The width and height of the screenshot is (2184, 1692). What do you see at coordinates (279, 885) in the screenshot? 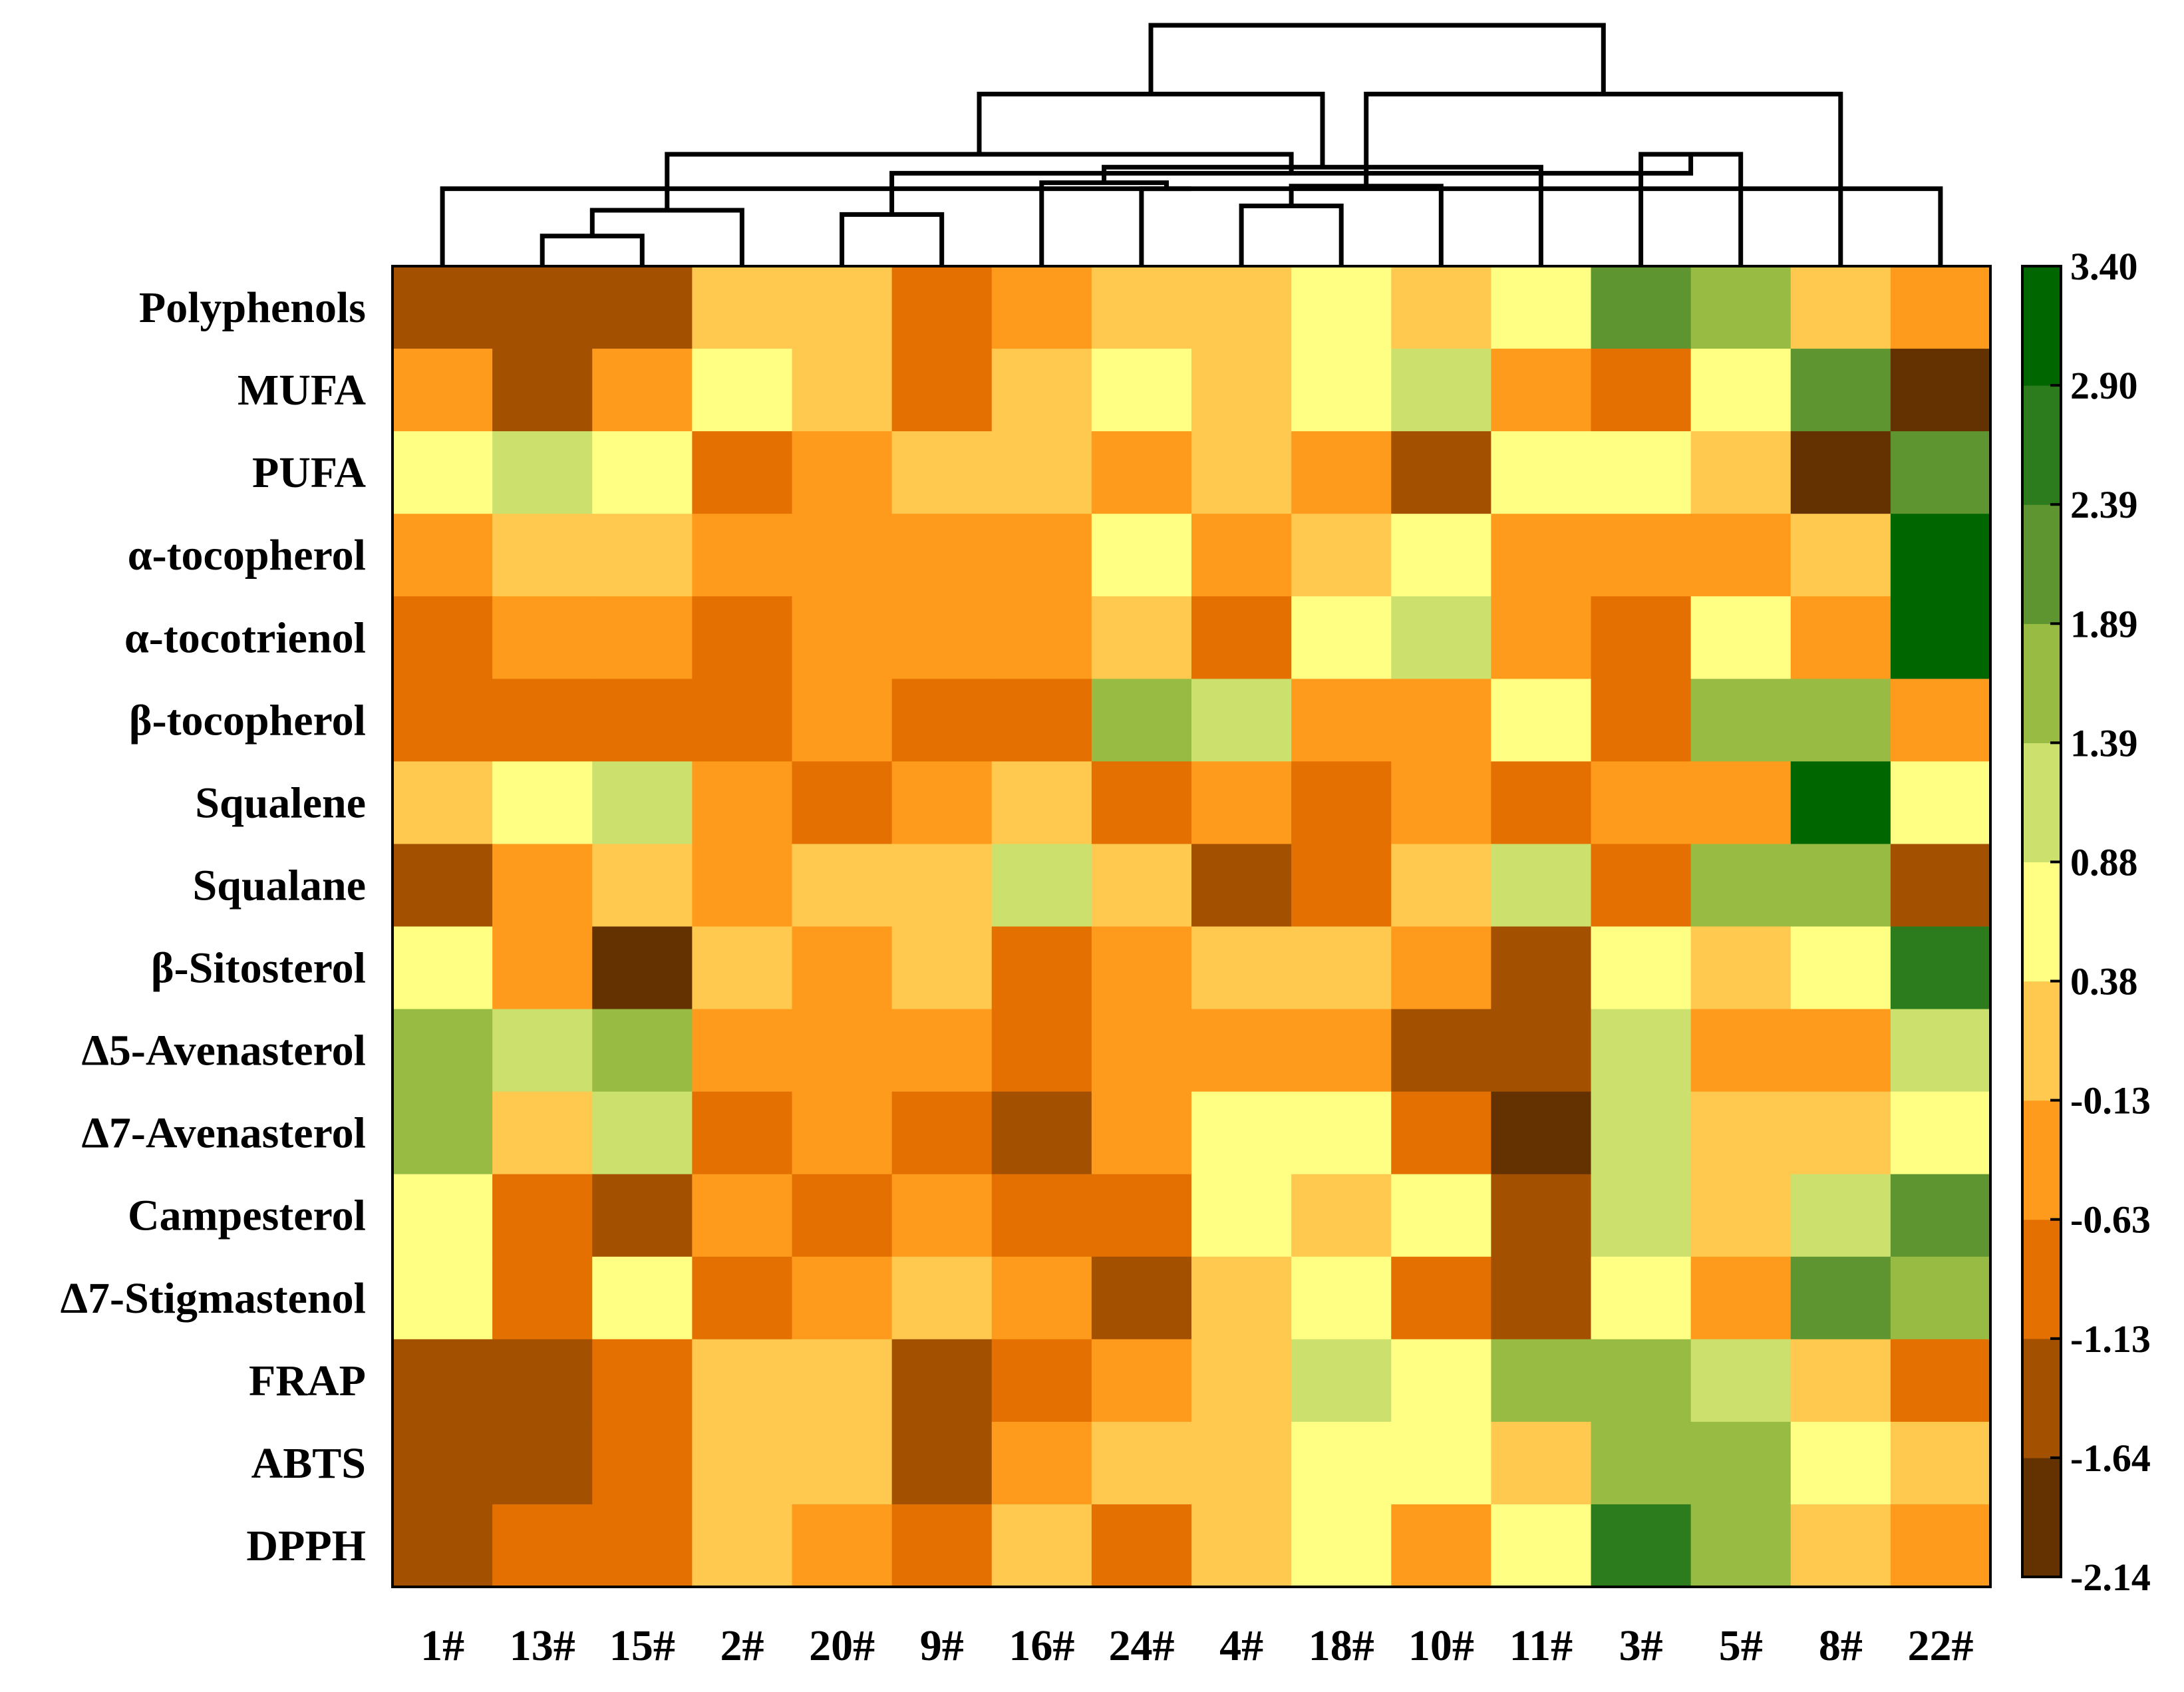
I see `row-label: Squalane` at bounding box center [279, 885].